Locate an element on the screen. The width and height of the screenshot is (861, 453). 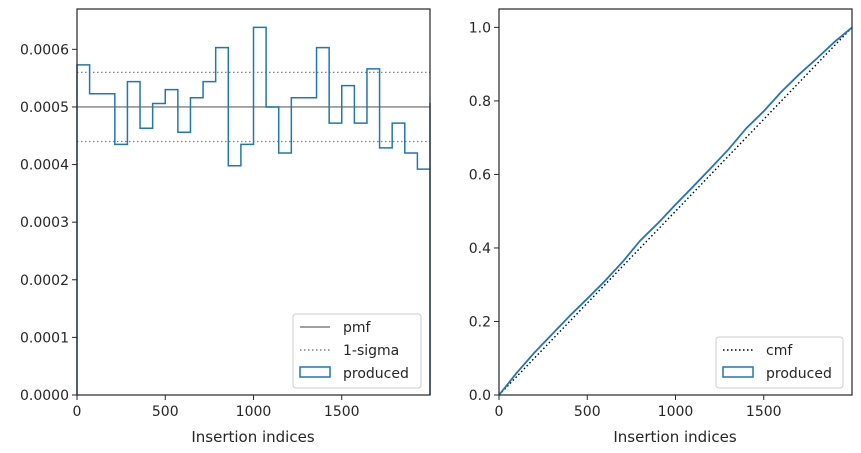
legend-1-sigma-label: 1-sigma is located at coordinates (371, 351).